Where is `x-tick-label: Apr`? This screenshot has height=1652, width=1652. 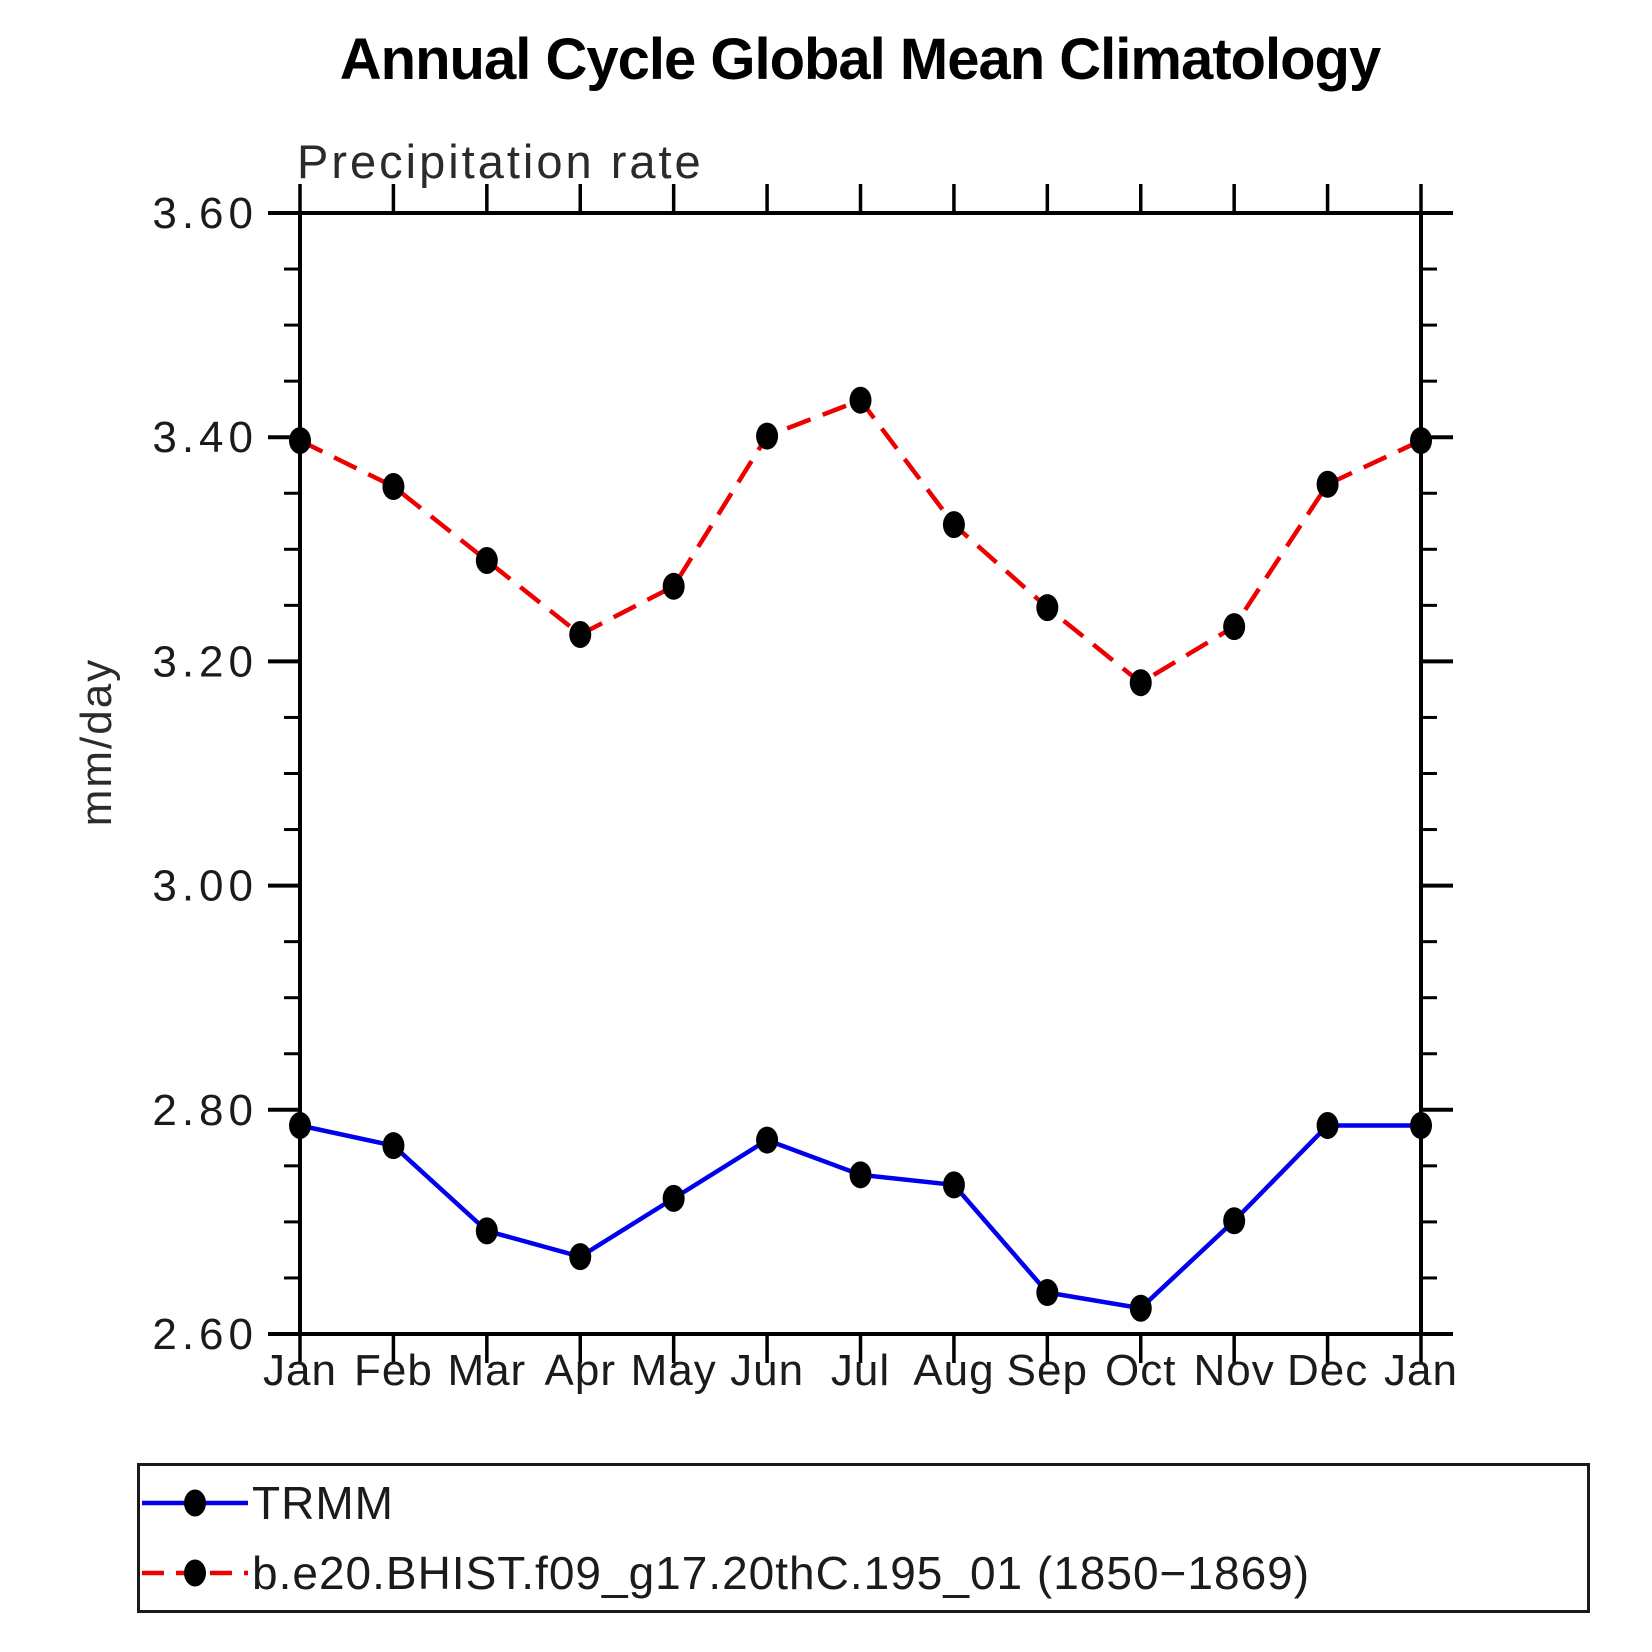
x-tick-label: Apr is located at coordinates (580, 1370).